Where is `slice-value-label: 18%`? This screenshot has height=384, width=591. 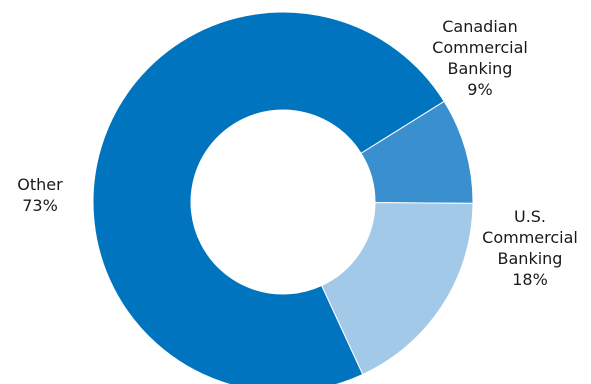
slice-value-label: 18% is located at coordinates (530, 279).